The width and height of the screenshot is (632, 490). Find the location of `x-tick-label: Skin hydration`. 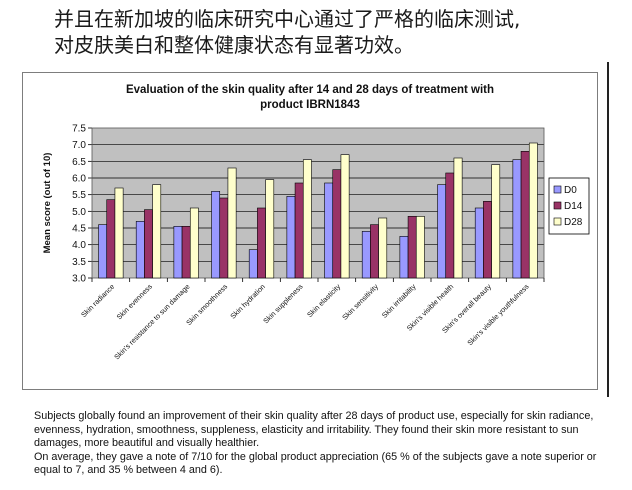

x-tick-label: Skin hydration is located at coordinates (247, 301).